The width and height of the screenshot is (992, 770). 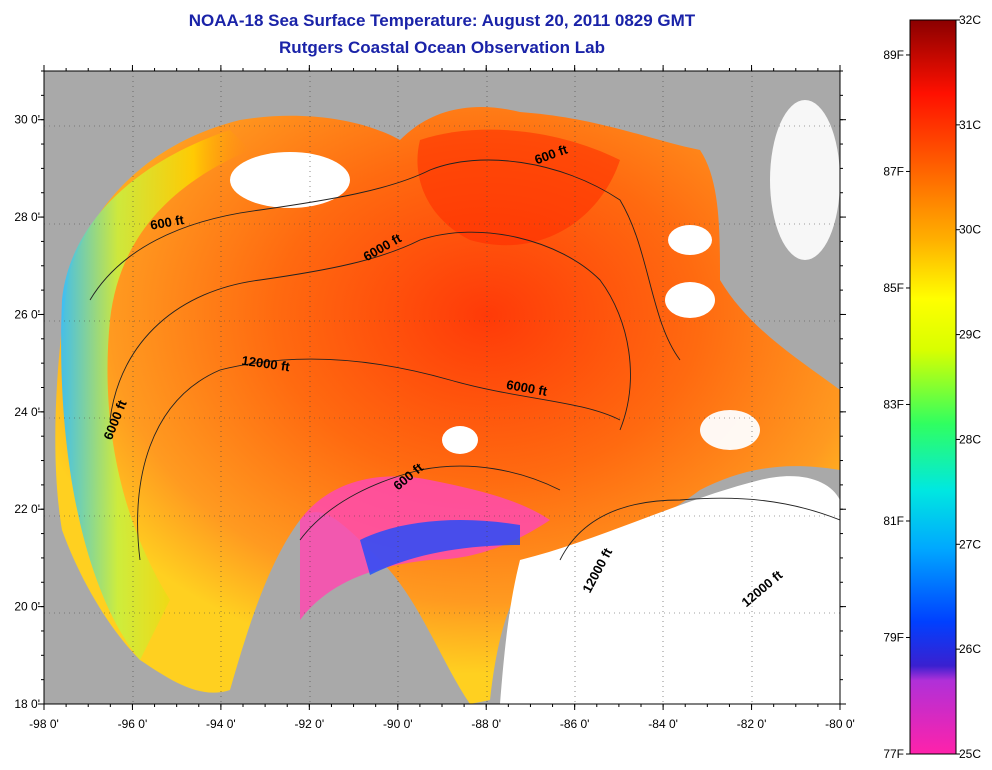 I want to click on fahrenheit-label: 85F, so click(x=893, y=288).